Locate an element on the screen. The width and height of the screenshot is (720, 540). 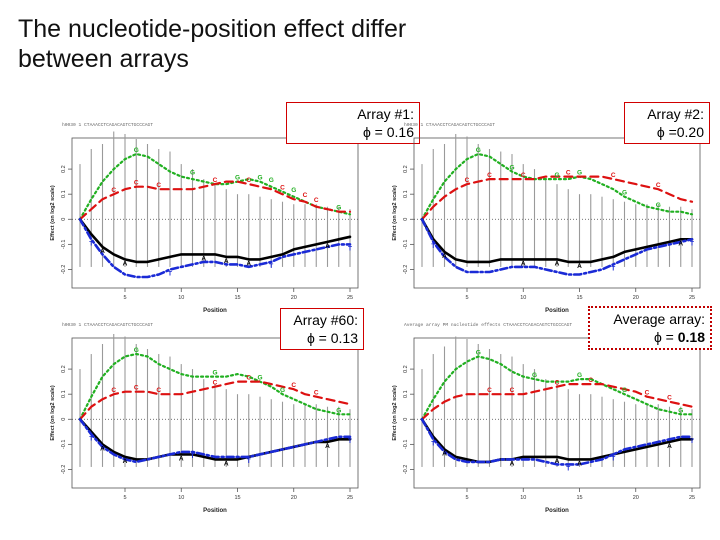
callout-label: Array #60: is located at coordinates (325, 320).